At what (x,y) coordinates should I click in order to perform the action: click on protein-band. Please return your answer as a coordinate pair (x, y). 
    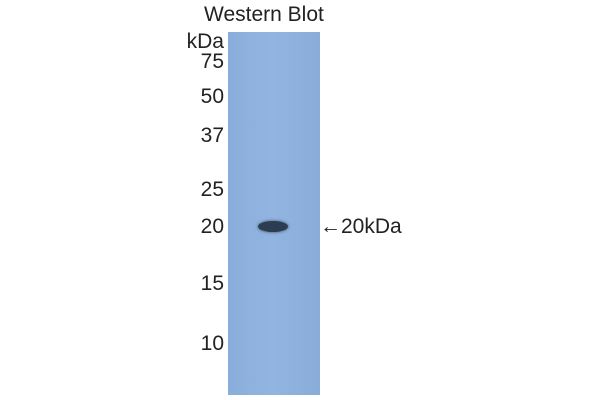
    Looking at the image, I should click on (273, 226).